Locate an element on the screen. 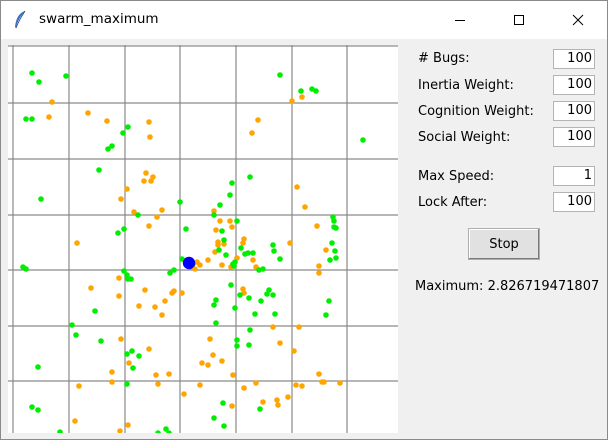 This screenshot has height=440, width=608. close-button is located at coordinates (578, 20).